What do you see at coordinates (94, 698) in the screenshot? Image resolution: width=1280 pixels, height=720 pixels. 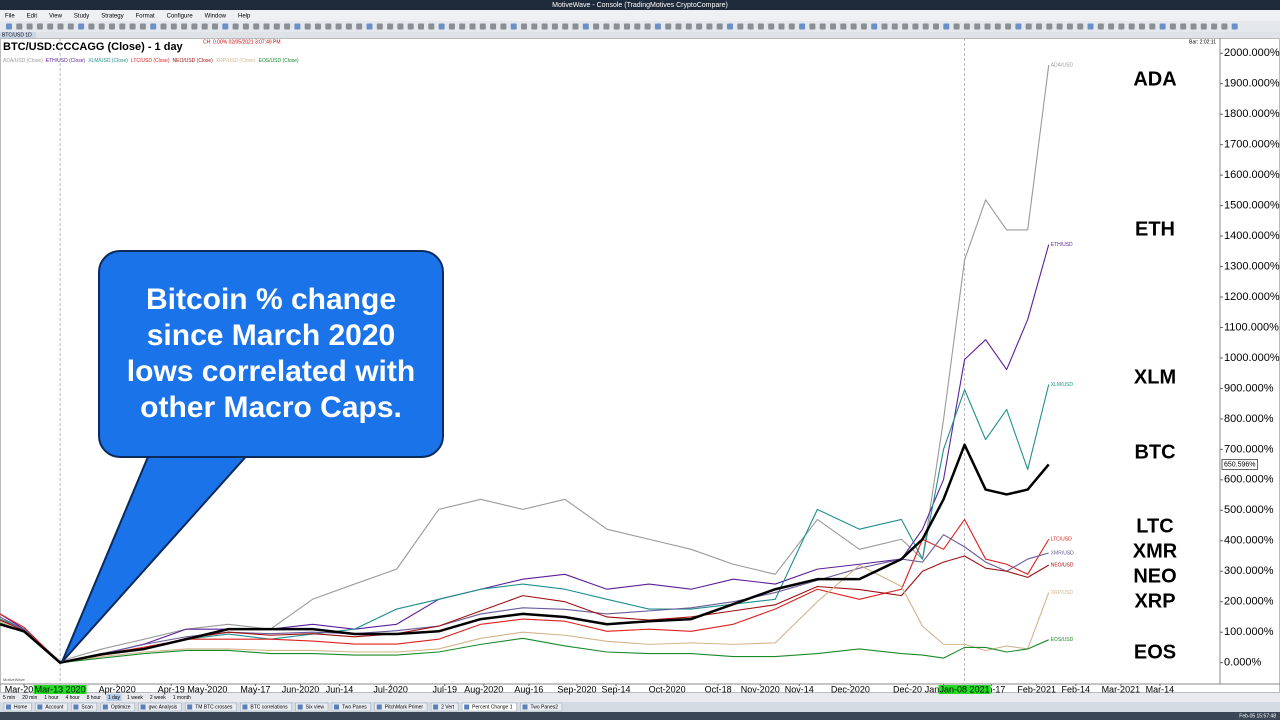 I see `timeframe-button: 8 hour` at bounding box center [94, 698].